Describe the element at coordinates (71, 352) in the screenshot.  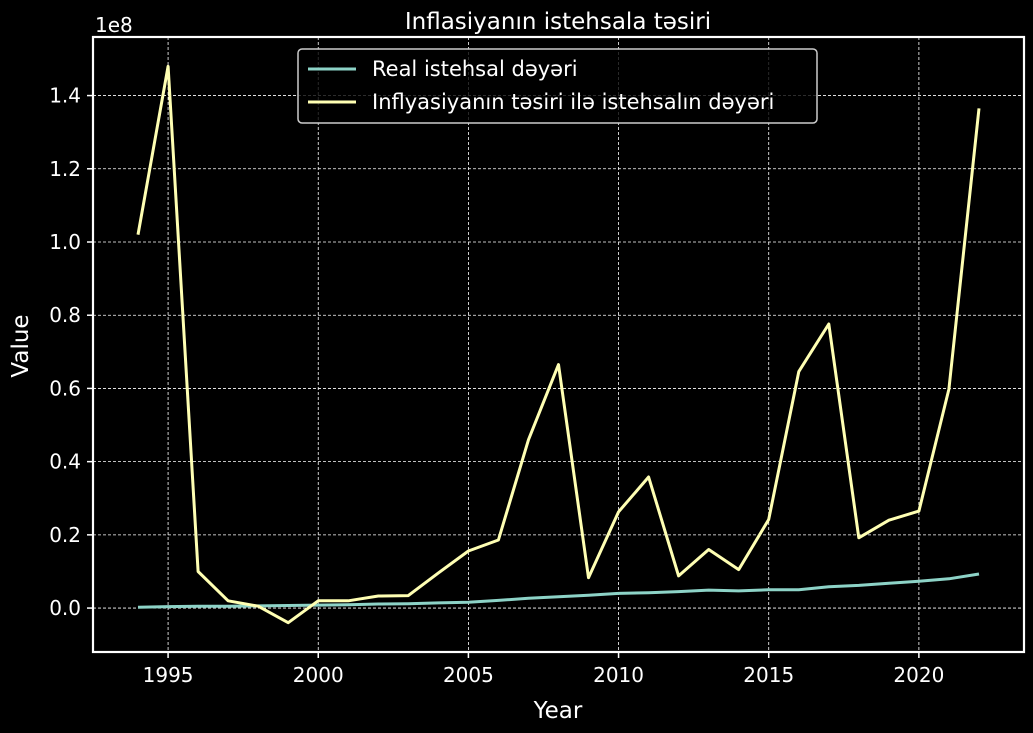
I see `y-axis-ticks: 0.0 0.2 0.4 0.6 0.8 1.0 1.2 1.4` at that location.